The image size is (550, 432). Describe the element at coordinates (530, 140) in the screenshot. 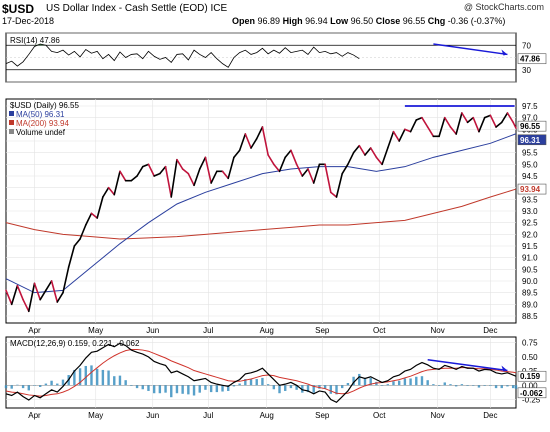

I see `price-last-ma50: 96.31` at that location.